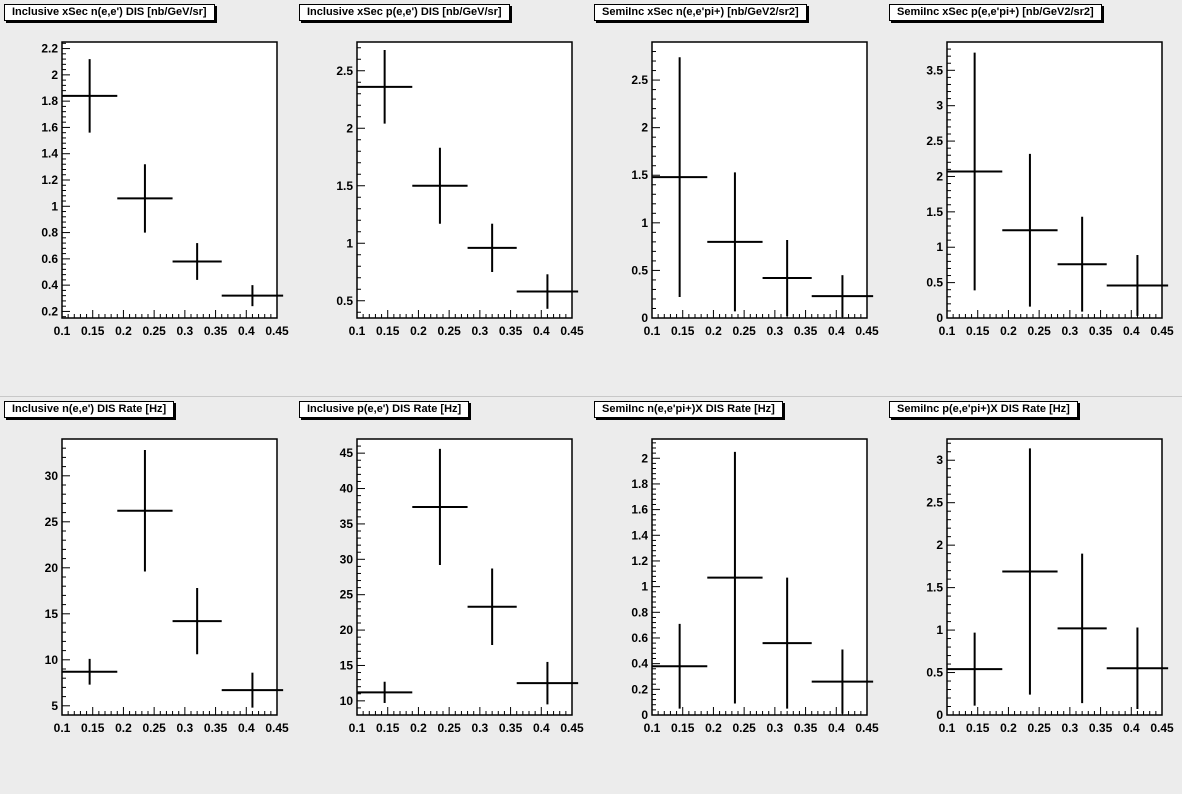 This screenshot has height=794, width=1182. What do you see at coordinates (639, 484) in the screenshot?
I see `y-tick-label: 1.8` at bounding box center [639, 484].